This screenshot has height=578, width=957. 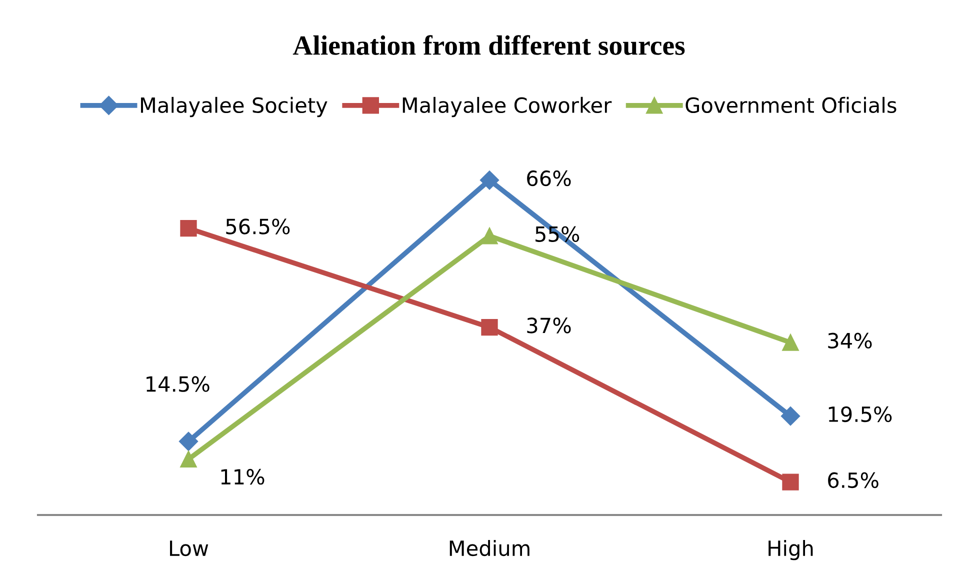 I want to click on chart-title: Alienation from different sources, so click(x=488, y=45).